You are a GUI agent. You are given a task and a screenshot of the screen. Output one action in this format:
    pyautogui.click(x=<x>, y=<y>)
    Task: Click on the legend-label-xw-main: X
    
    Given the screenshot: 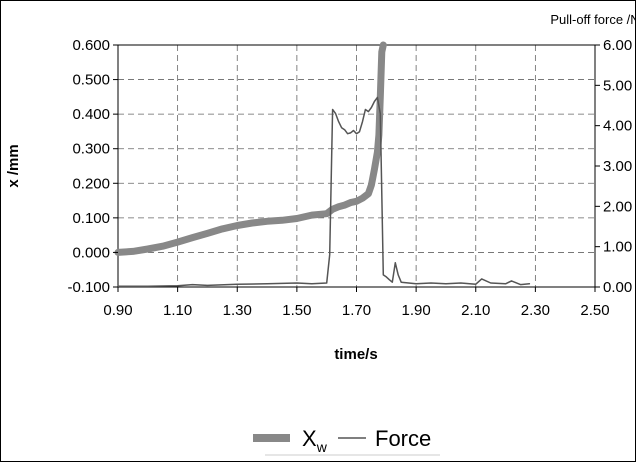 What is the action you would take?
    pyautogui.click(x=309, y=438)
    